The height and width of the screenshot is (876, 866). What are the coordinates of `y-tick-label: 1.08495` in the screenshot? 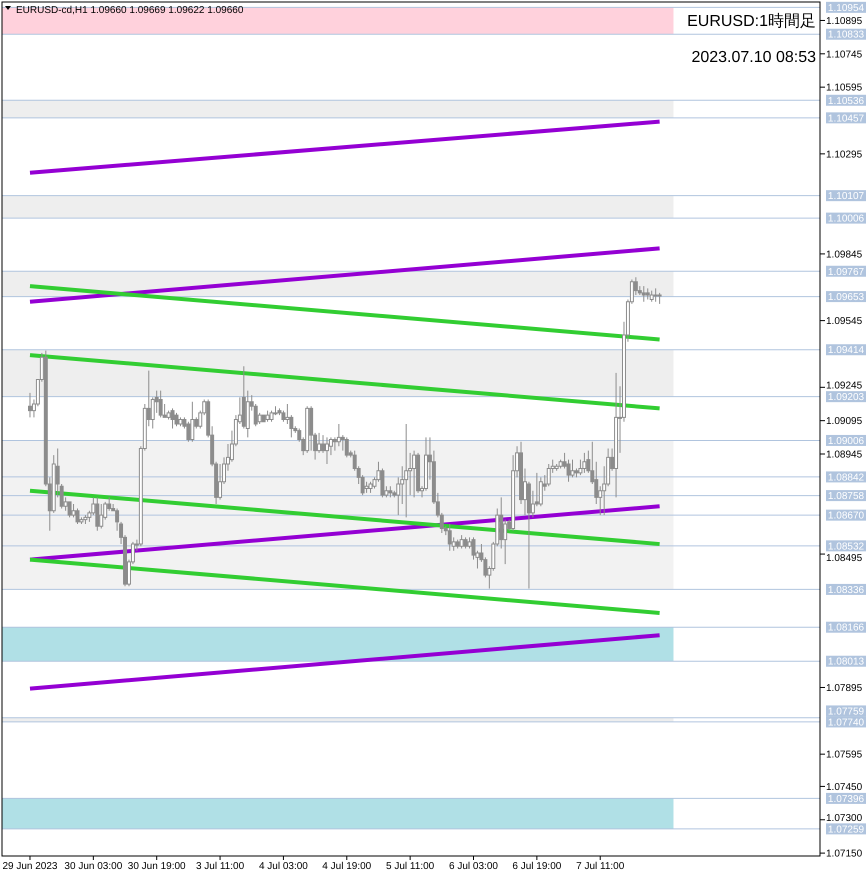 It's located at (844, 558).